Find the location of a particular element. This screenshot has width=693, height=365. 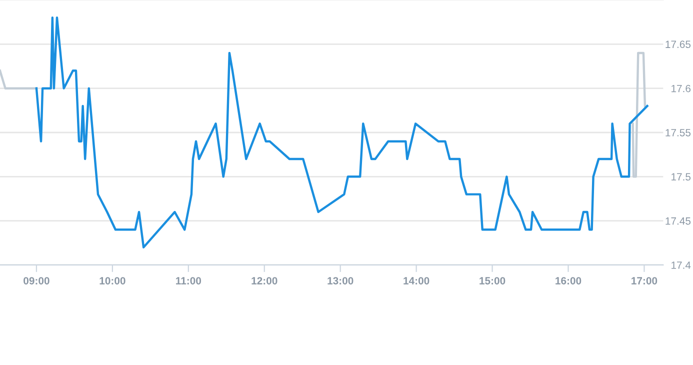

y-tick-label: 17.45 is located at coordinates (678, 221).